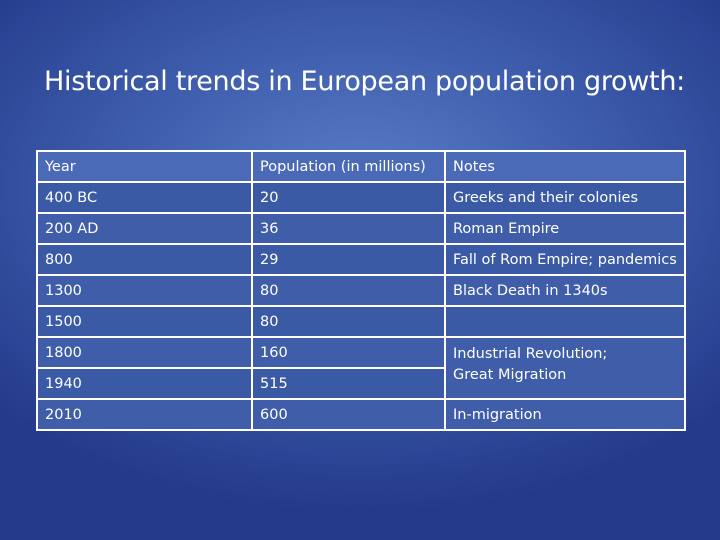  What do you see at coordinates (510, 375) in the screenshot?
I see `notes-line: Great Migration` at bounding box center [510, 375].